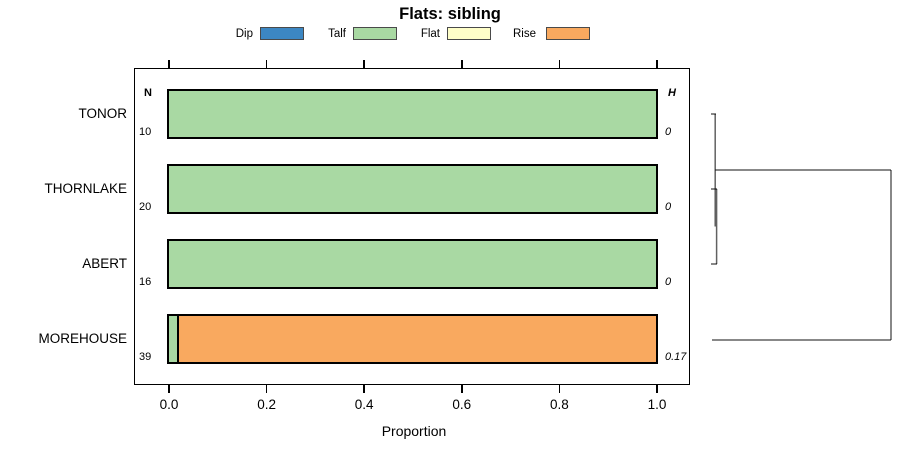 Image resolution: width=900 pixels, height=460 pixels. Describe the element at coordinates (430, 34) in the screenshot. I see `legend-label: Flat` at that location.